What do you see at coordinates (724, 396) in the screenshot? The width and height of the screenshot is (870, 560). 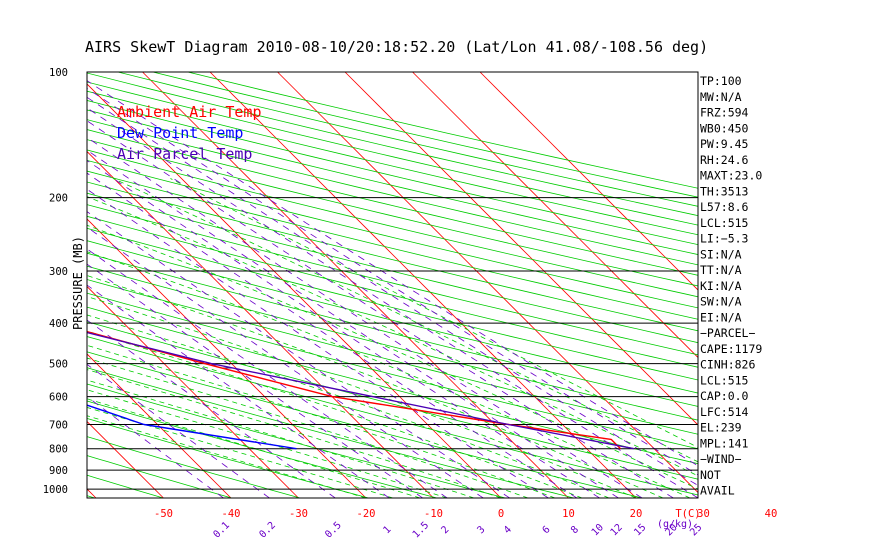 I see `index-item: CAP:0.0` at bounding box center [724, 396].